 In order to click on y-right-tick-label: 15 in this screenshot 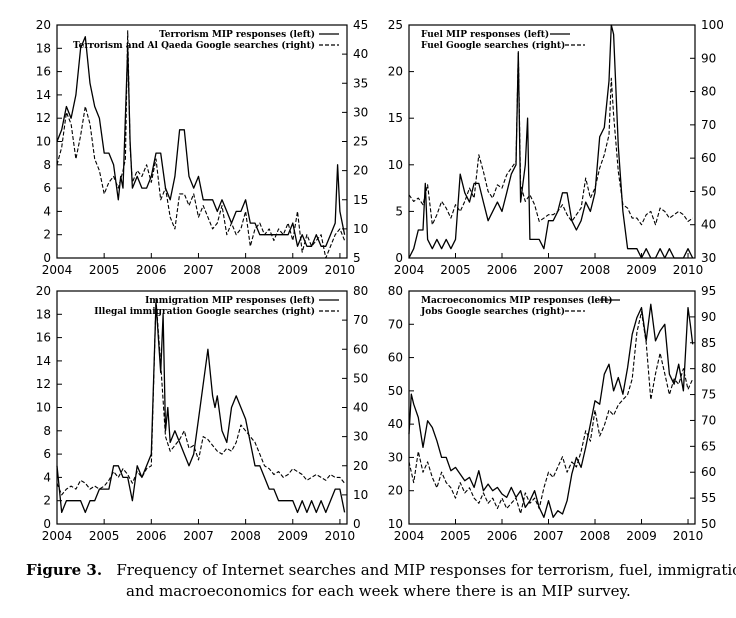, I will do `click(360, 200)`.